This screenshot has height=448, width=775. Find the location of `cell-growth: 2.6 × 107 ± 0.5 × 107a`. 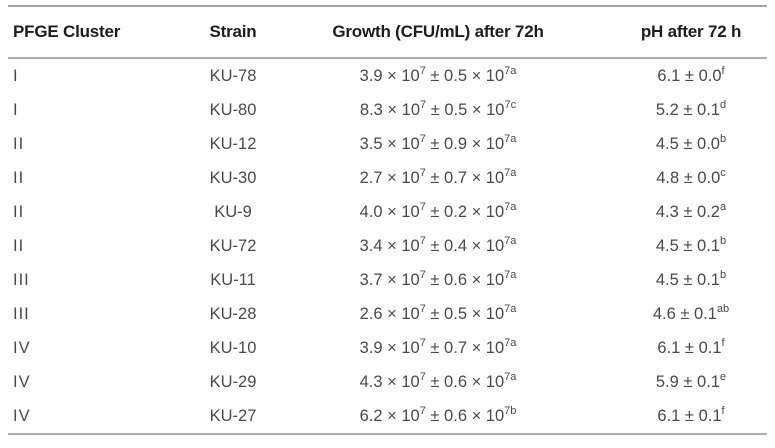

cell-growth: 2.6 × 107 ± 0.5 × 107a is located at coordinates (438, 314).